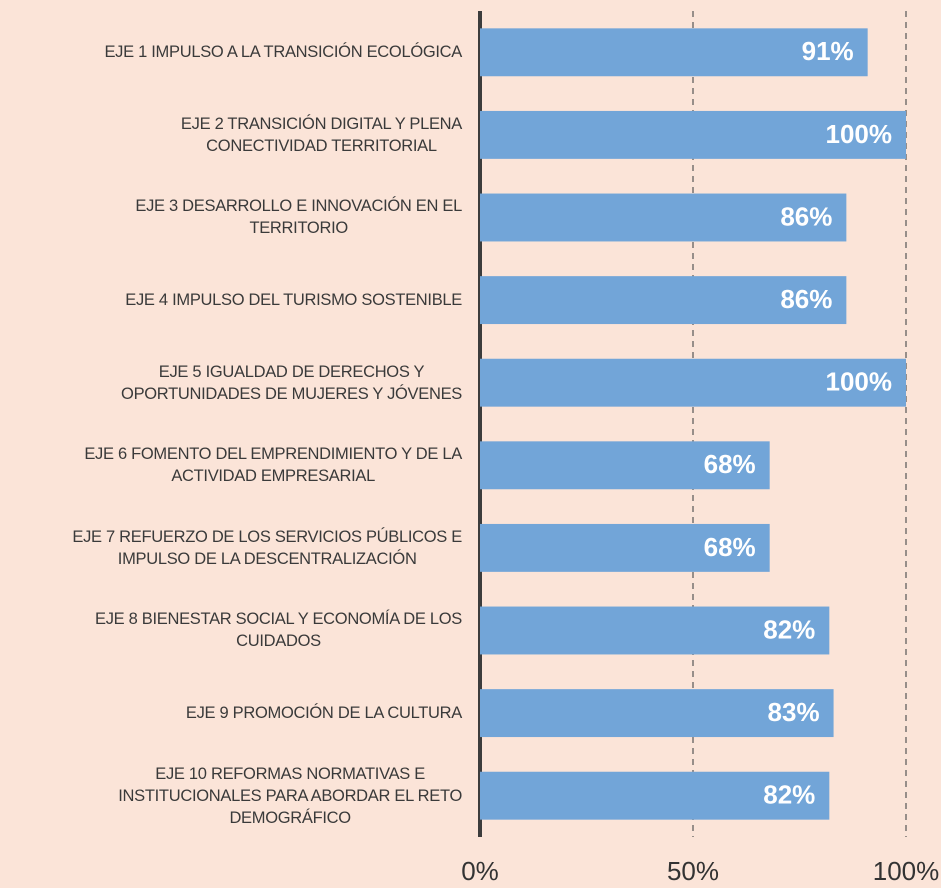 Image resolution: width=941 pixels, height=888 pixels. I want to click on category-text: EJE 4 IMPULSO DEL TURISMO SOSTENIBLE, so click(293, 300).